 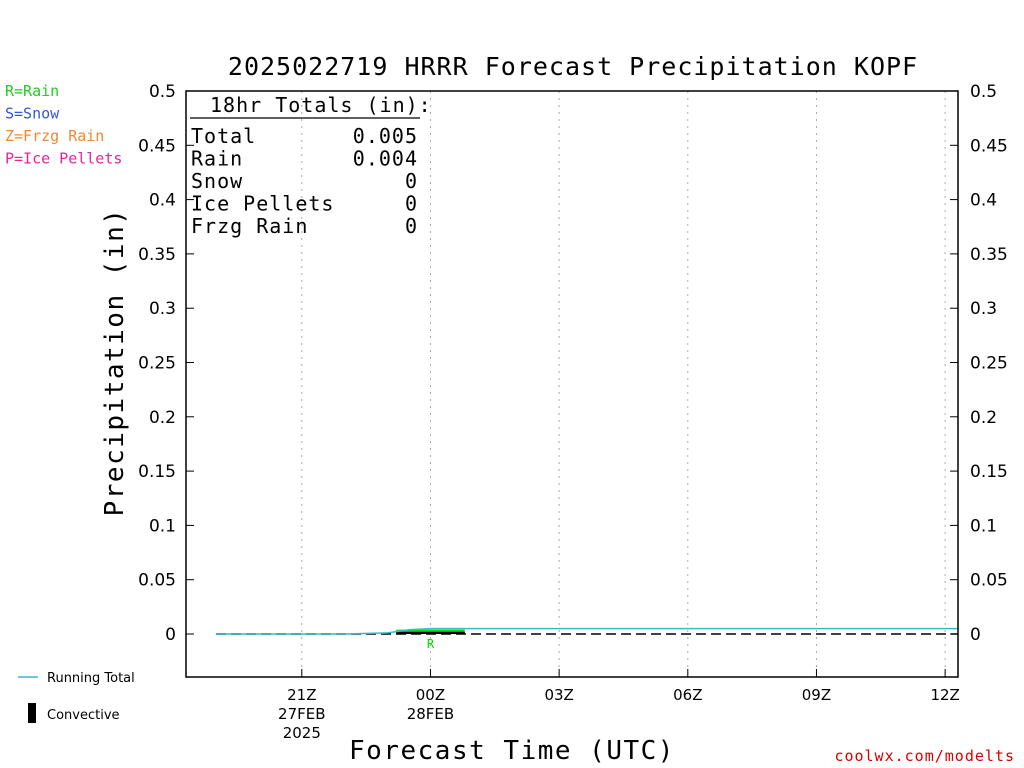 What do you see at coordinates (983, 92) in the screenshot?
I see `y-tick-label-right: 0.5` at bounding box center [983, 92].